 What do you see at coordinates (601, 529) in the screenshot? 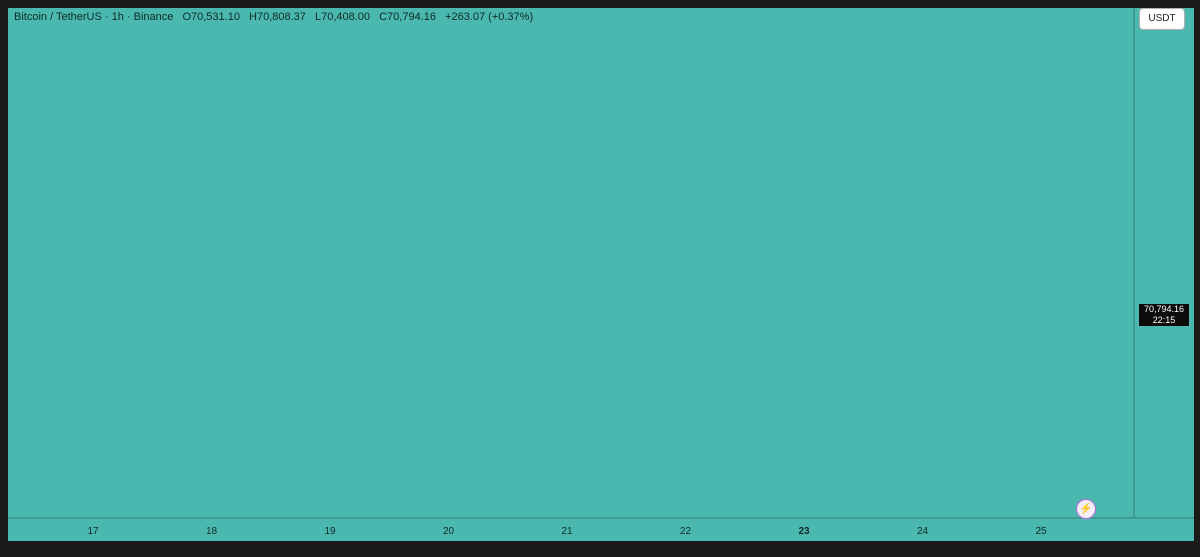
I see `time-axis` at bounding box center [601, 529].